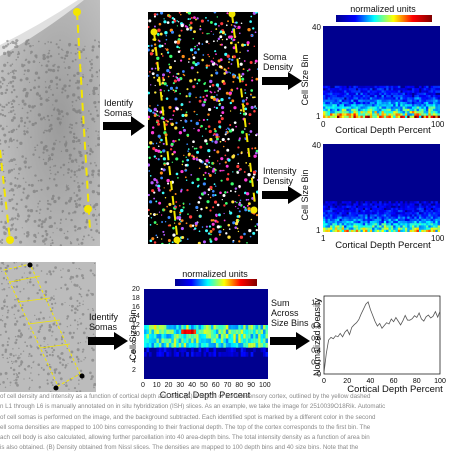  Describe the element at coordinates (265, 385) in the screenshot. I see `heatmap-c-xtick: 100` at that location.